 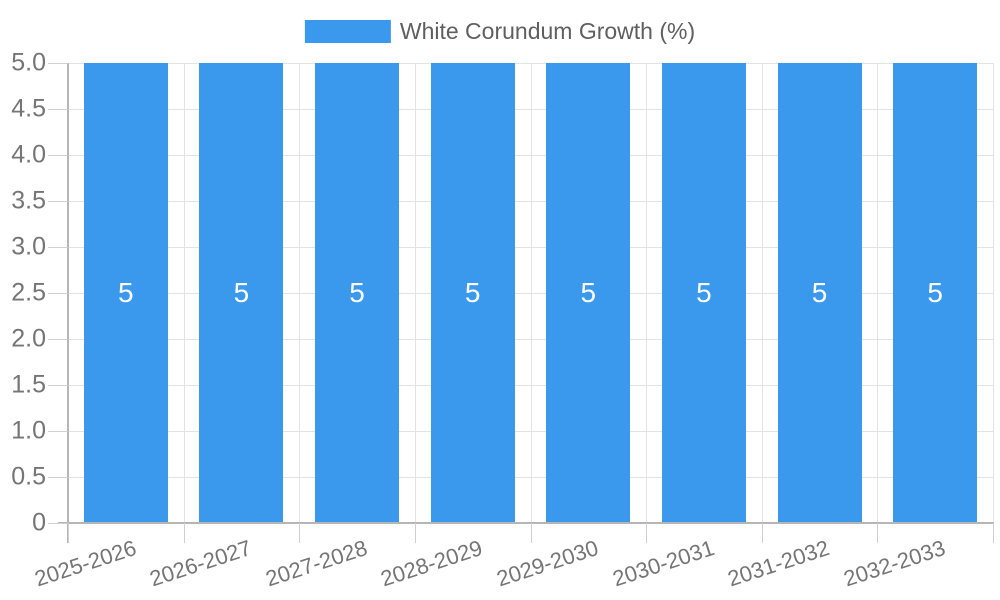 What do you see at coordinates (316, 563) in the screenshot?
I see `x-axis-tick-label: 2027-2028` at bounding box center [316, 563].